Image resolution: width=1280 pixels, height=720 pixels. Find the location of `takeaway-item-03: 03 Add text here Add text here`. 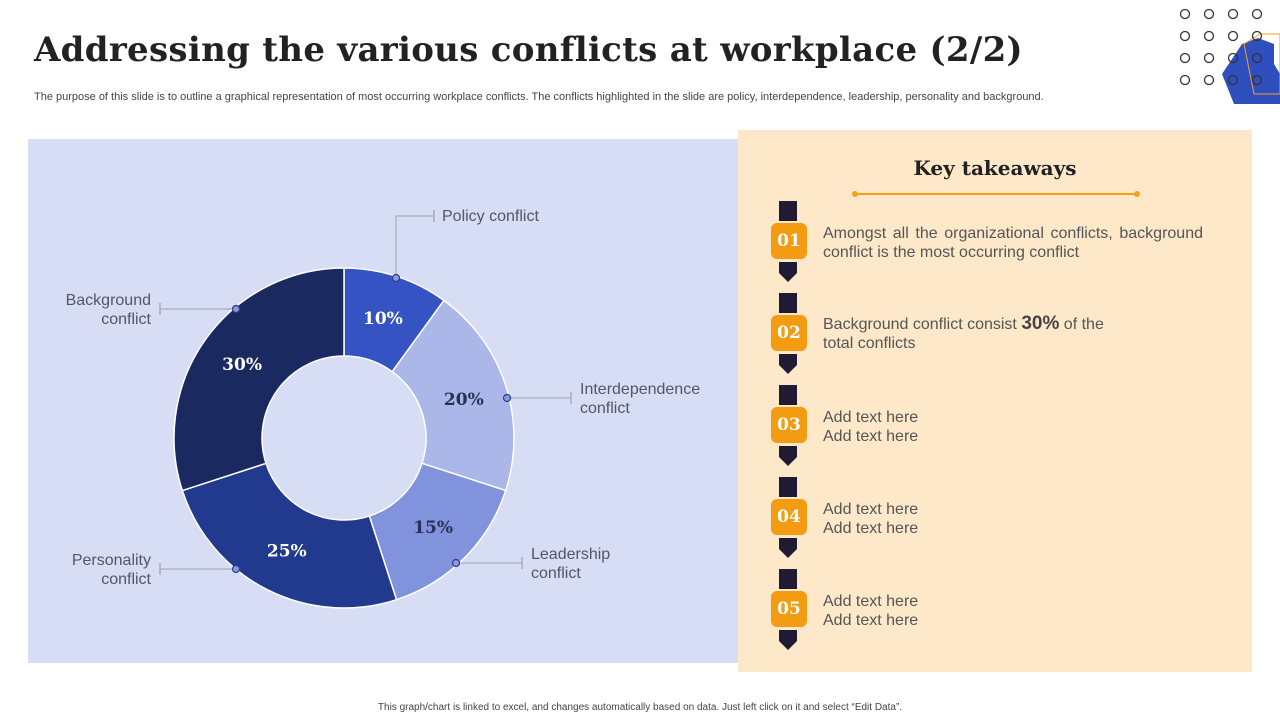

takeaway-item-03: 03 Add text here Add text here is located at coordinates (995, 427).